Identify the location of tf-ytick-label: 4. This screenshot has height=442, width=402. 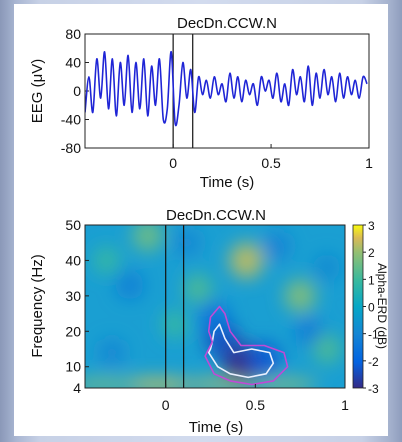
(77, 388).